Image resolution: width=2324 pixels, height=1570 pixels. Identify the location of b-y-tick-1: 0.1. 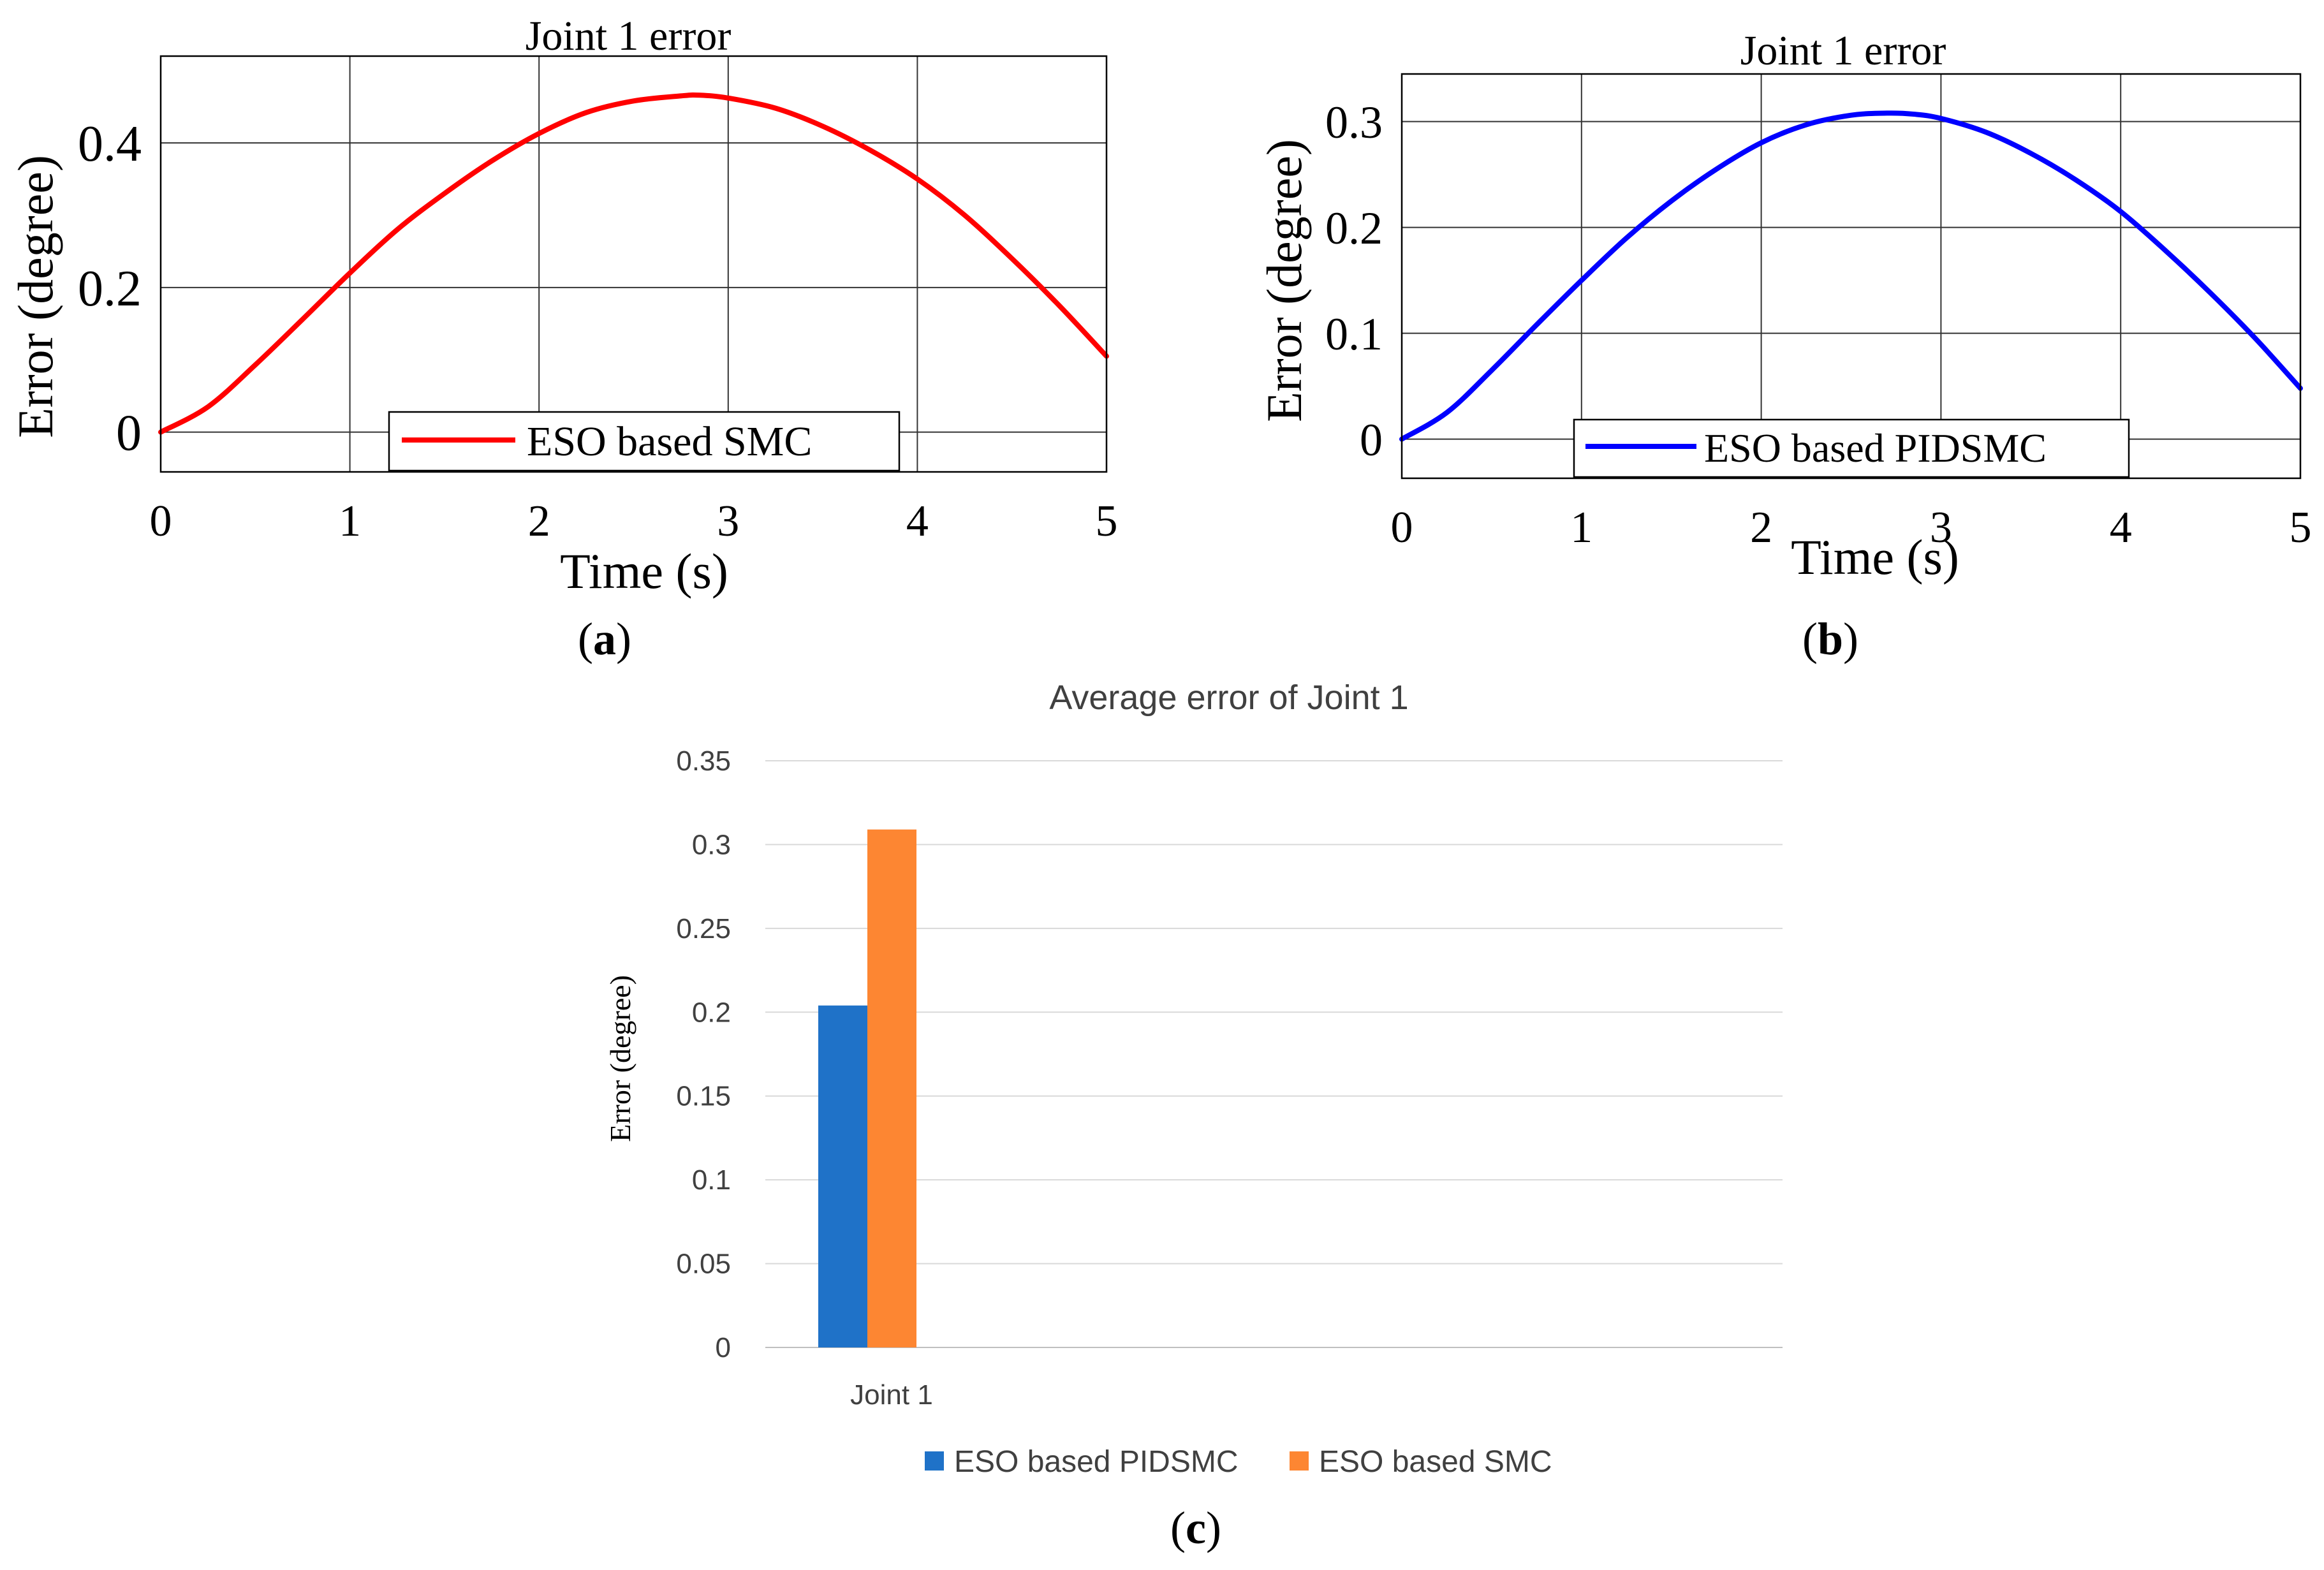
(1354, 334).